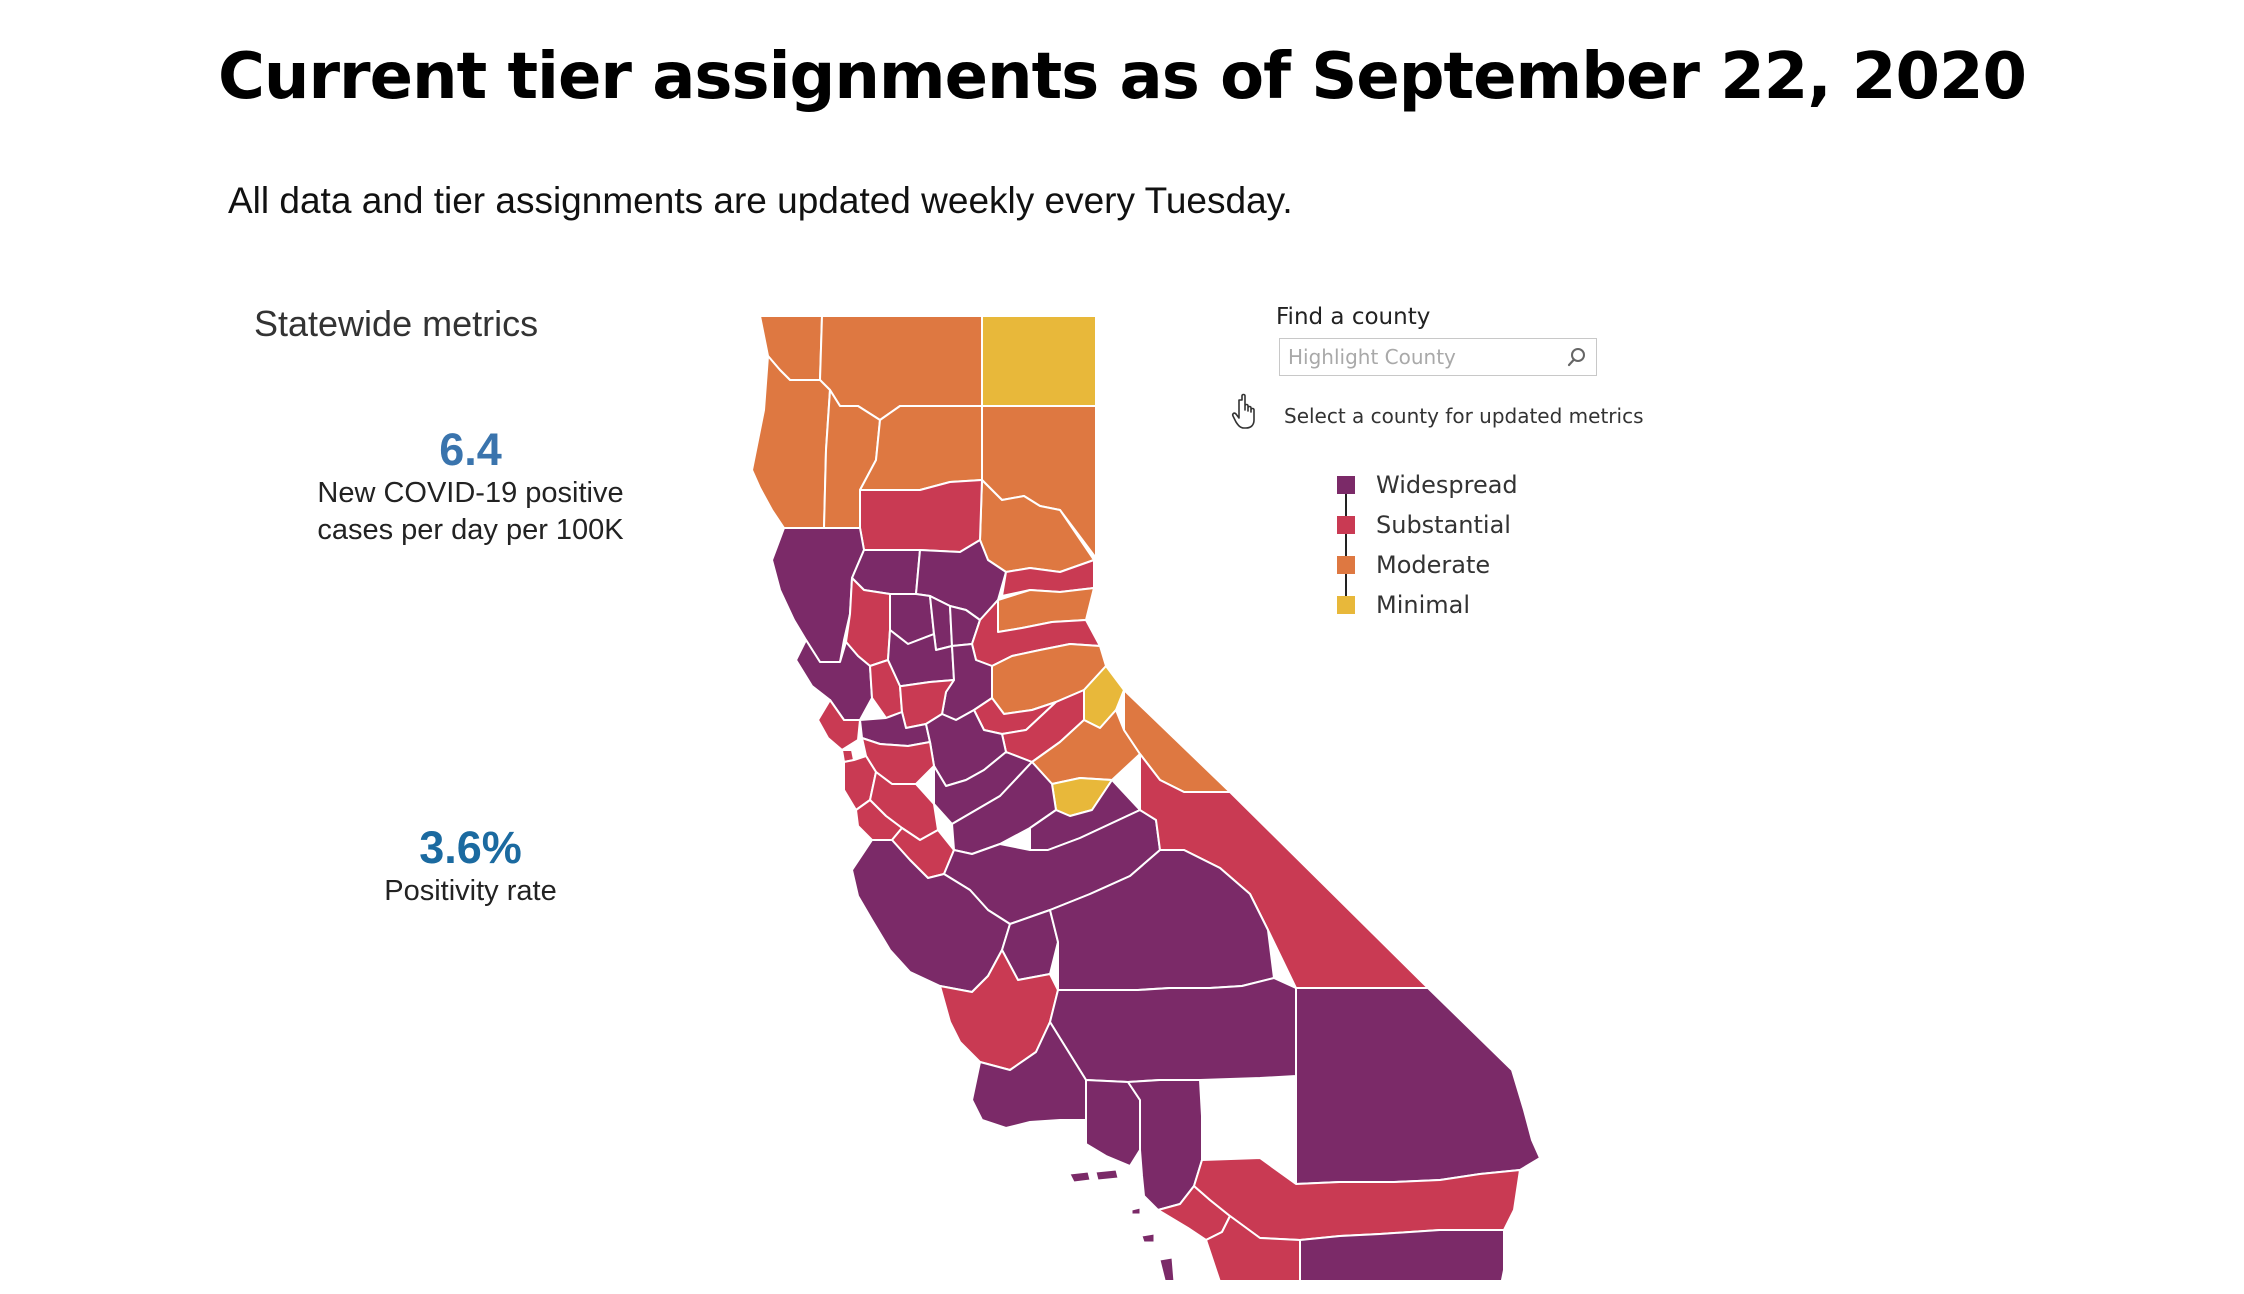 This screenshot has height=1294, width=2244. What do you see at coordinates (1346, 551) in the screenshot?
I see `legend-connector-line` at bounding box center [1346, 551].